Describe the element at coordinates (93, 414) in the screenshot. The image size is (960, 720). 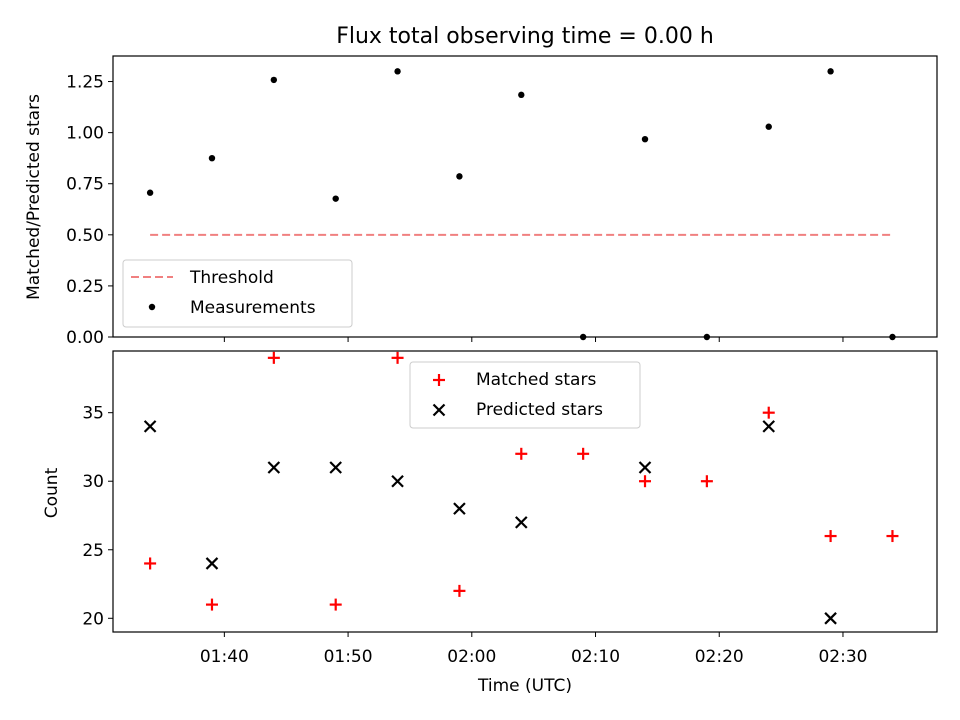
I see `y-tick-label: 35` at that location.